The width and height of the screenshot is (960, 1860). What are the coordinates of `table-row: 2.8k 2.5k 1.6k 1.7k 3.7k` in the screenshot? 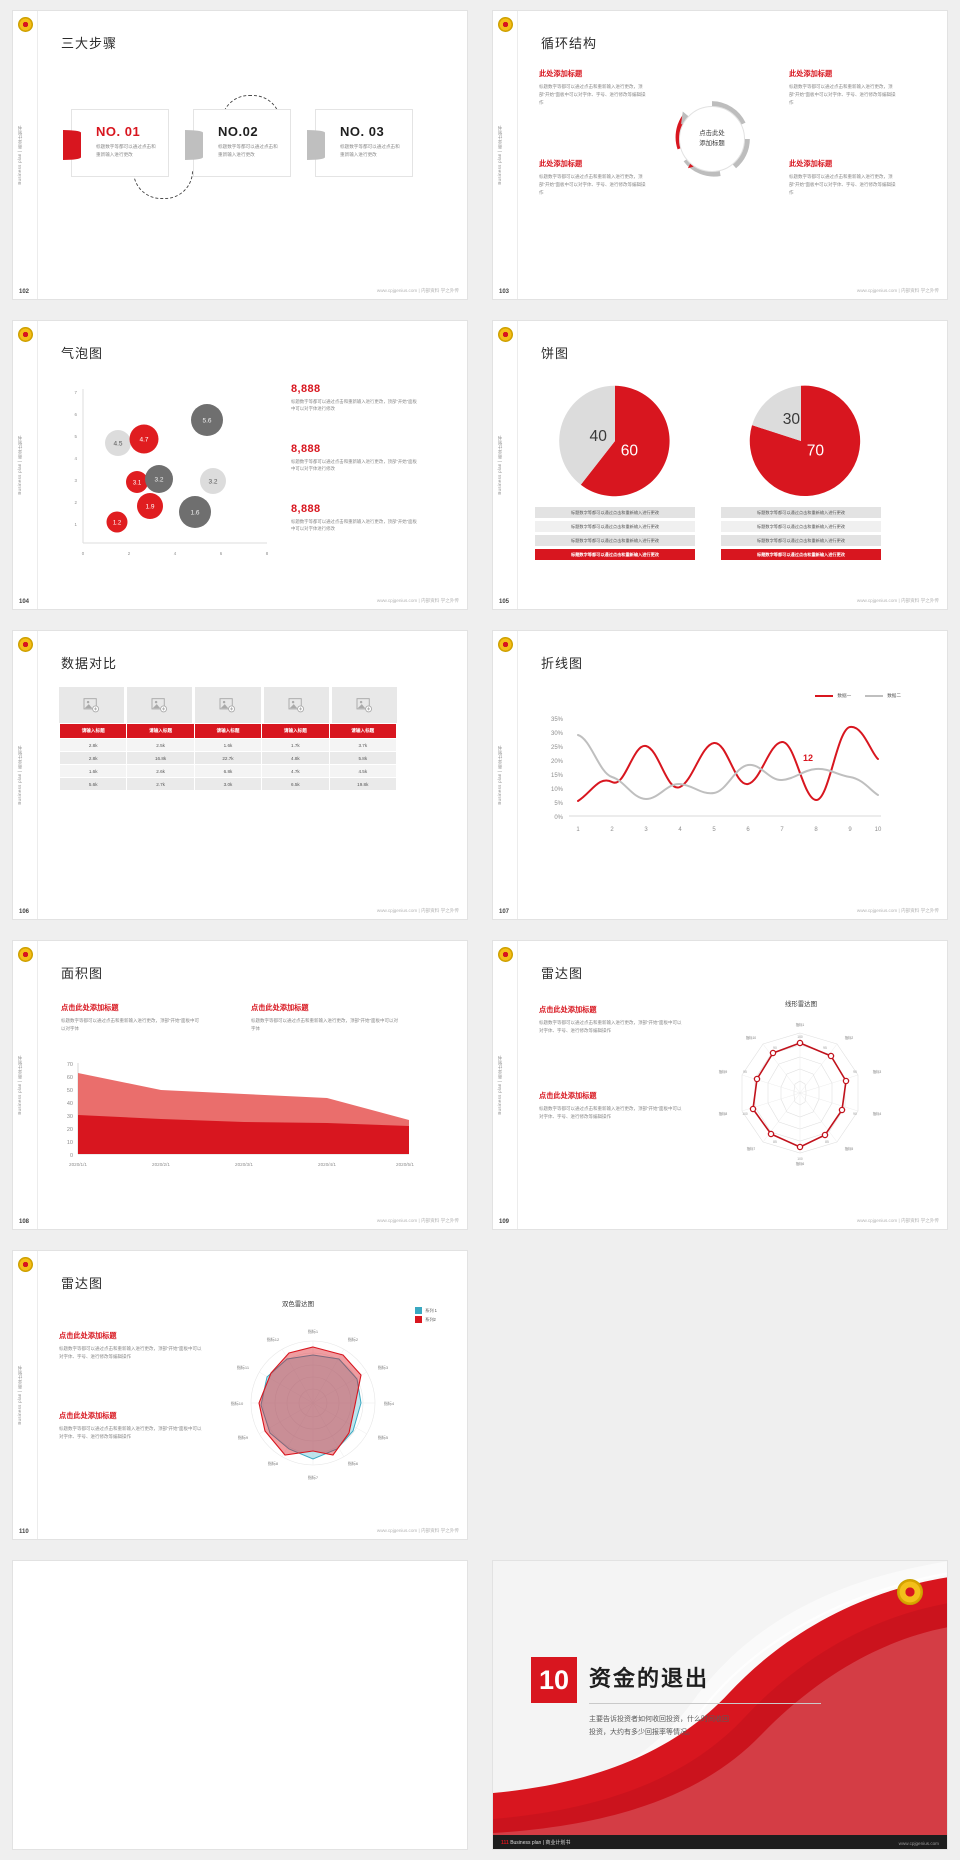 It's located at (228, 745).